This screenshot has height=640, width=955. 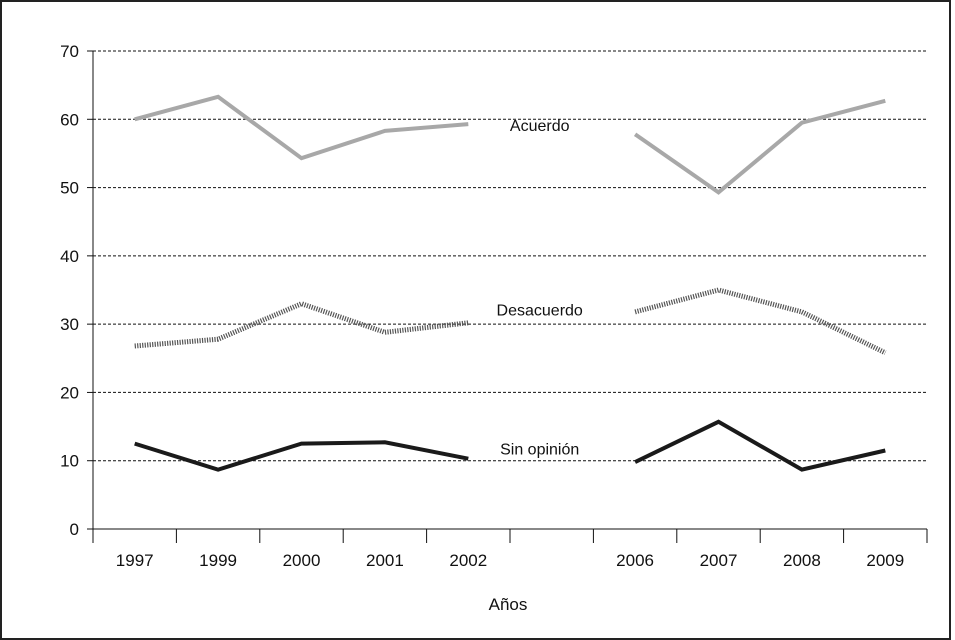 I want to click on y-tick-label: 50, so click(x=69, y=188).